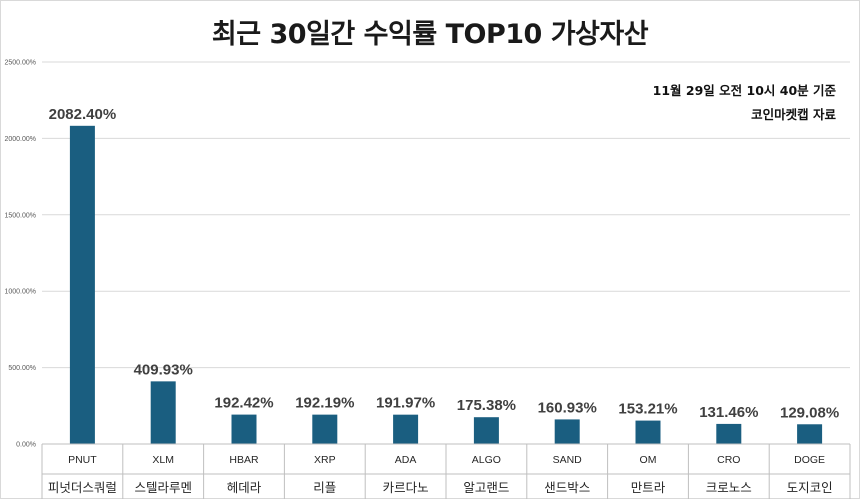  I want to click on category-label-korean: 리플, so click(324, 487).